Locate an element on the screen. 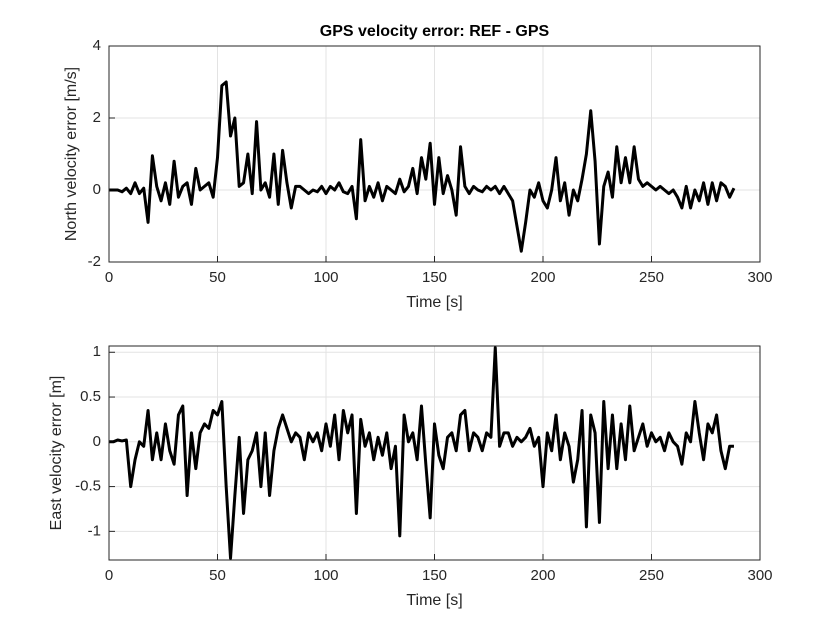 This screenshot has height=630, width=840. y-tick-label: -2 is located at coordinates (94, 261).